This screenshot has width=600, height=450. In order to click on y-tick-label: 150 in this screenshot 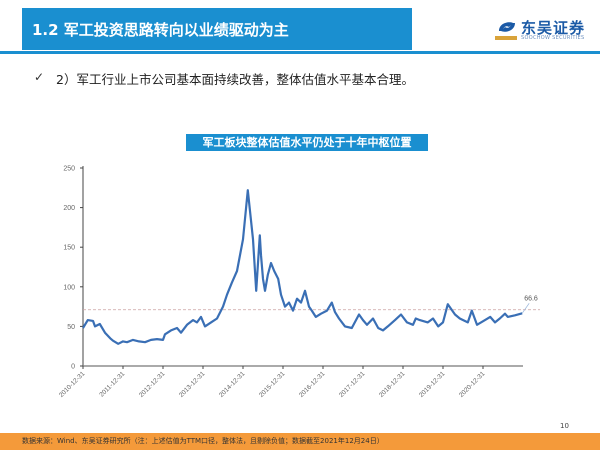, I will do `click(69, 248)`.